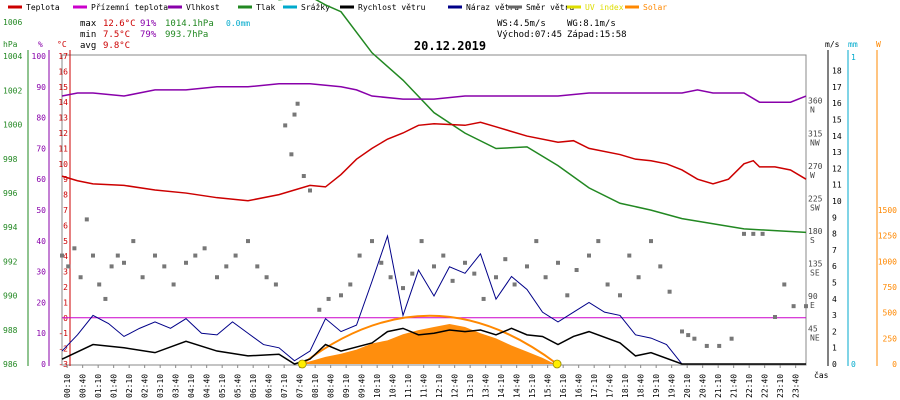 Image resolution: width=900 pixels, height=400 pixels. I want to click on ms-axis-title: m/s, so click(832, 44).